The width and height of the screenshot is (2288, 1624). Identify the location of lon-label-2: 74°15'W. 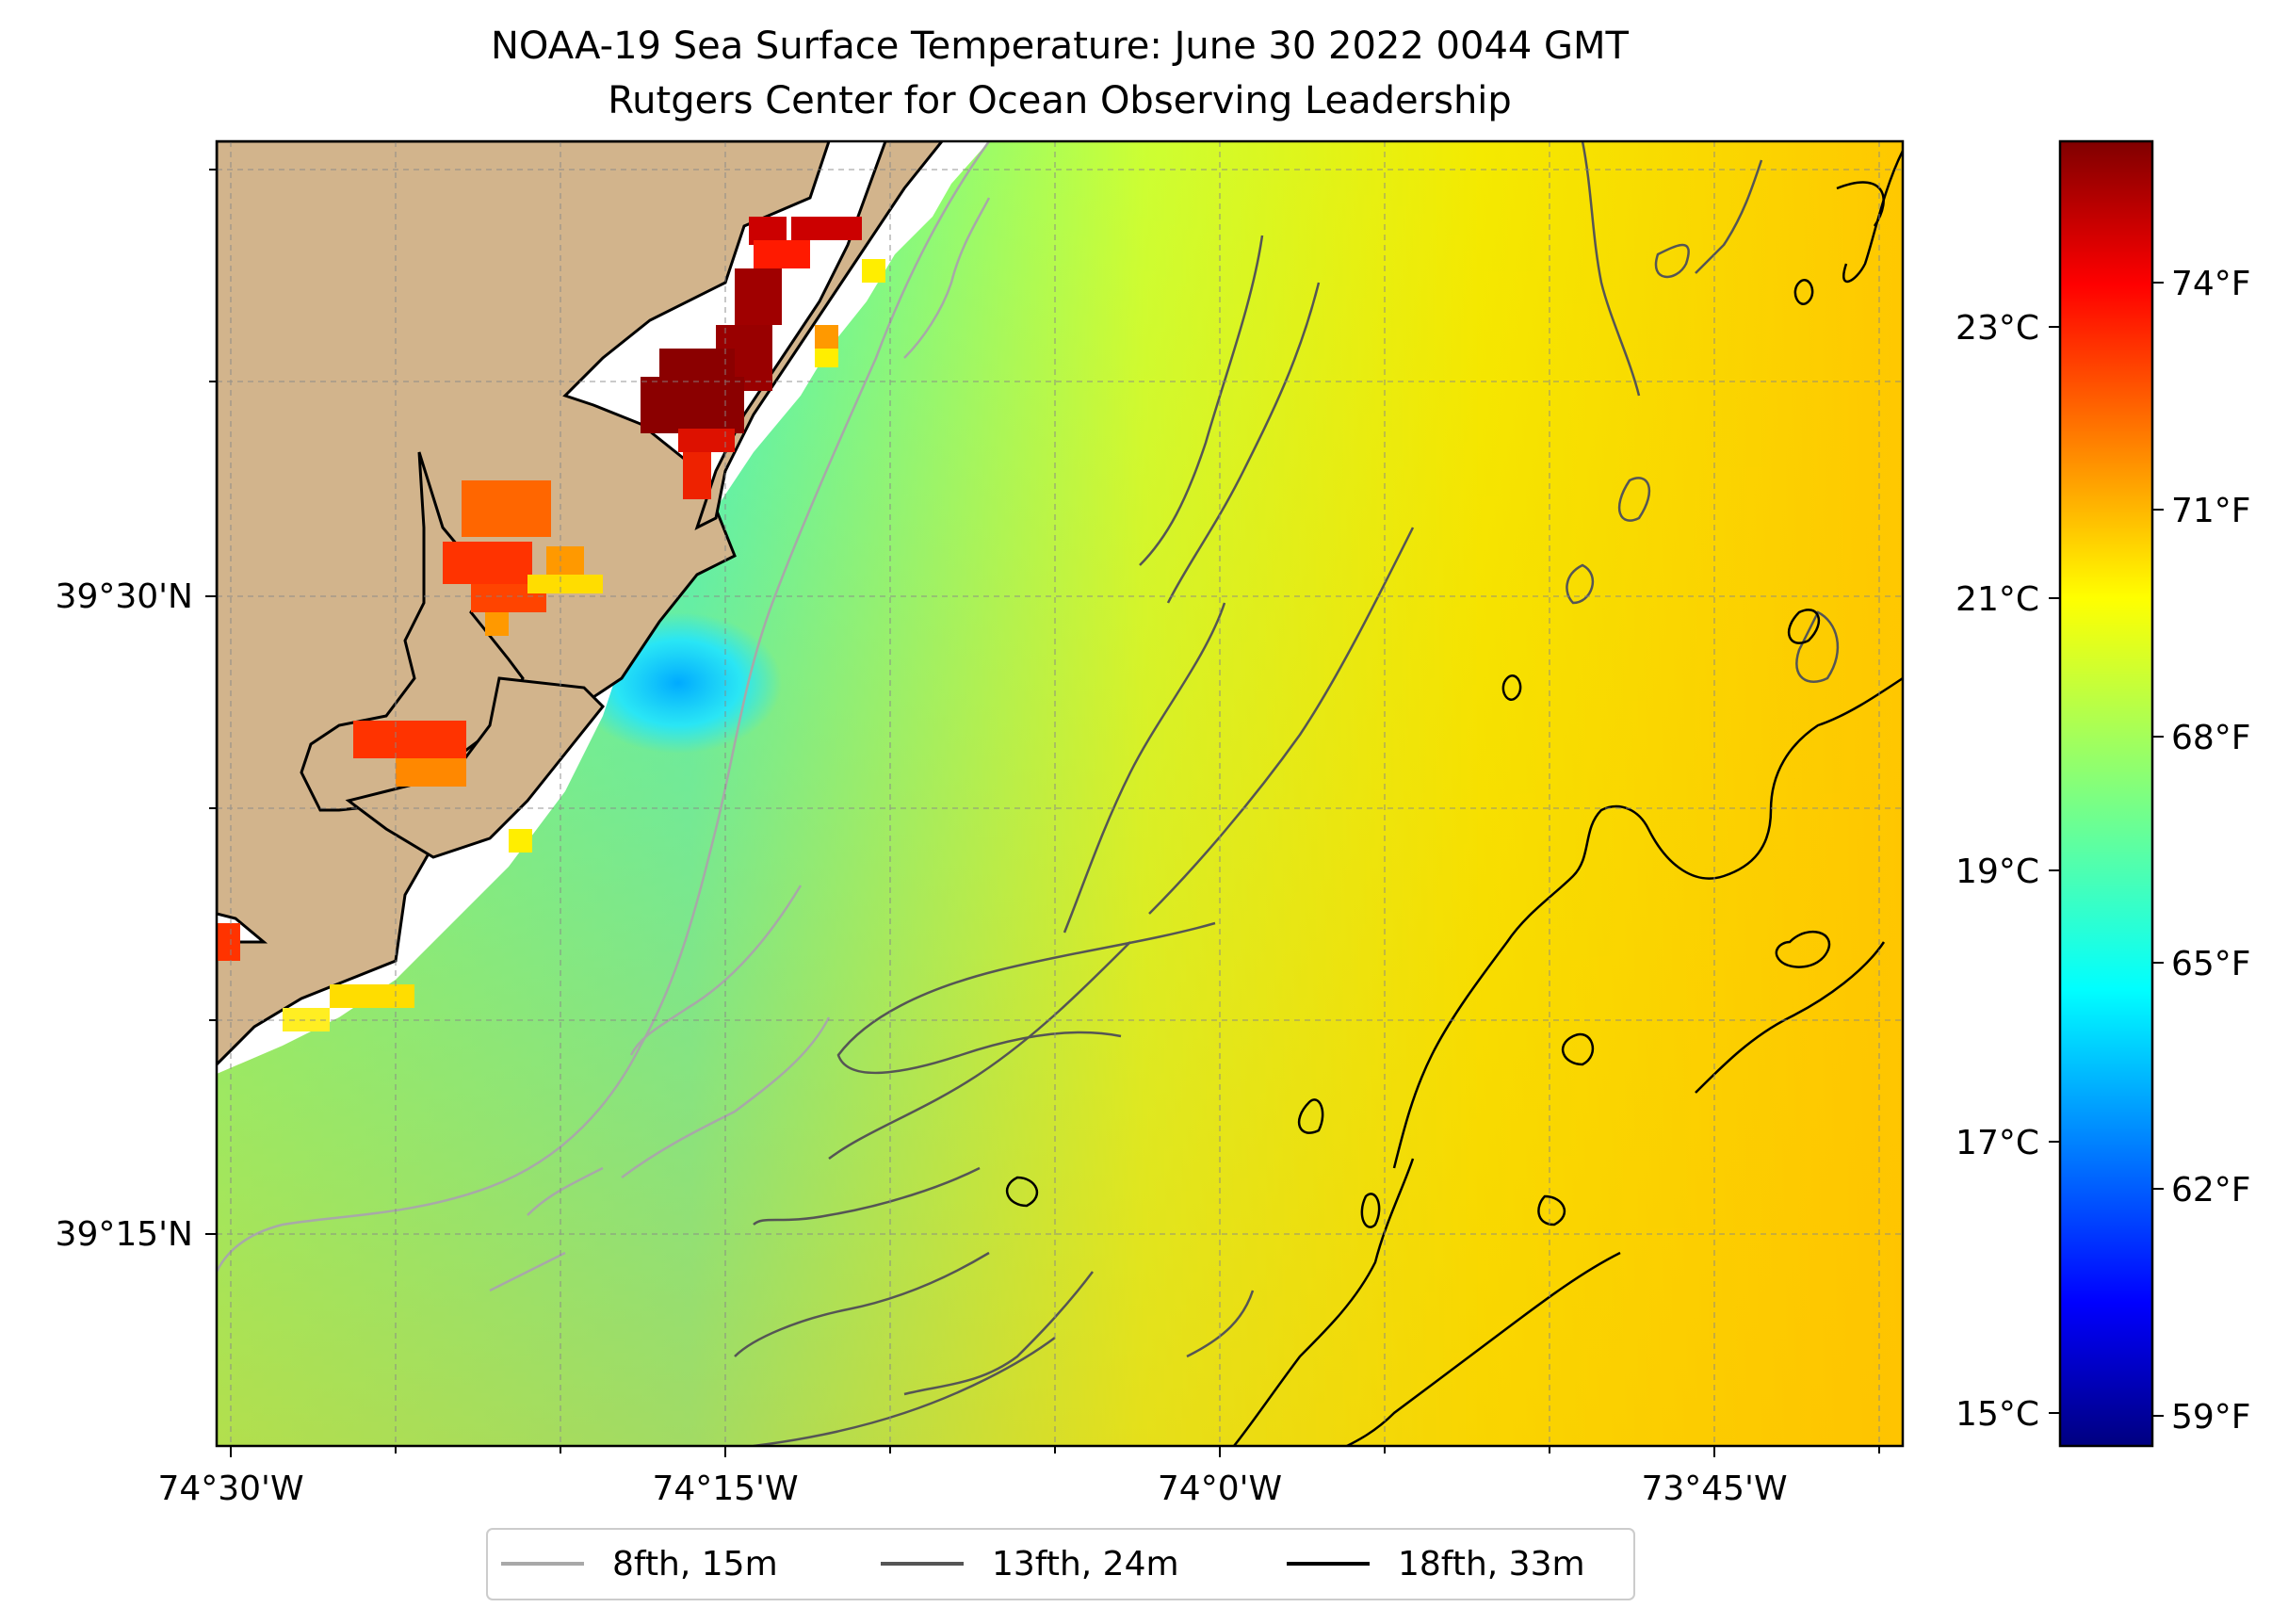
(725, 1489).